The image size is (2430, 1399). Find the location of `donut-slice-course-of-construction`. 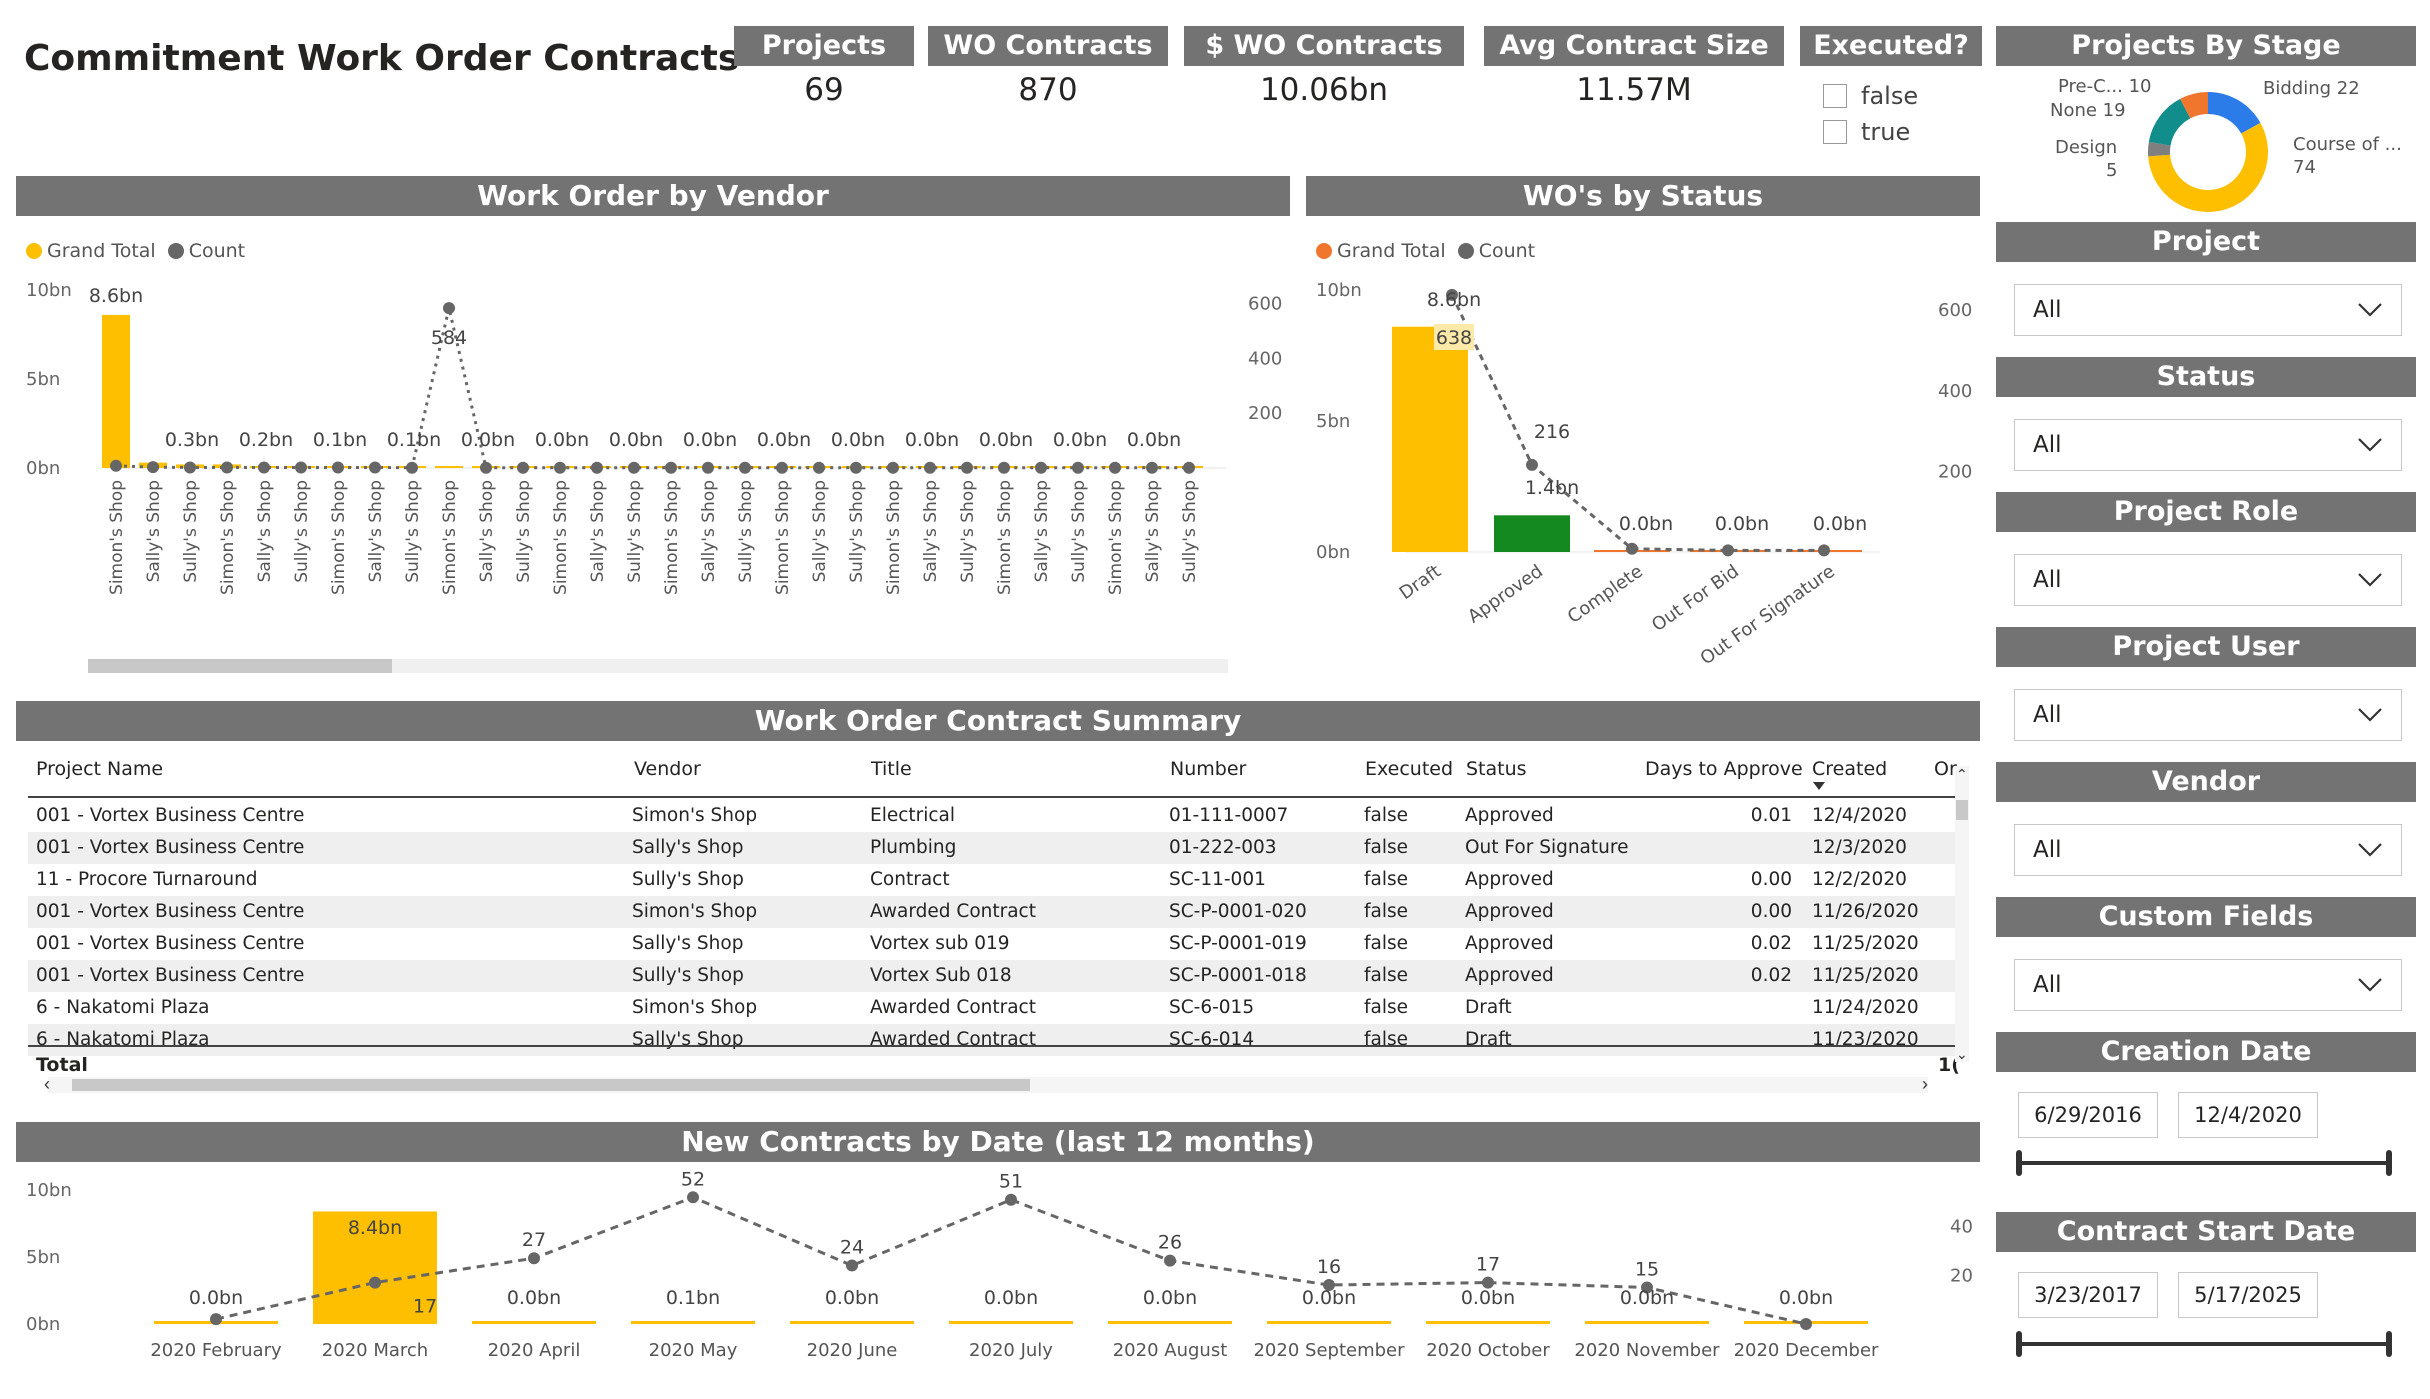

donut-slice-course-of-construction is located at coordinates (2208, 167).